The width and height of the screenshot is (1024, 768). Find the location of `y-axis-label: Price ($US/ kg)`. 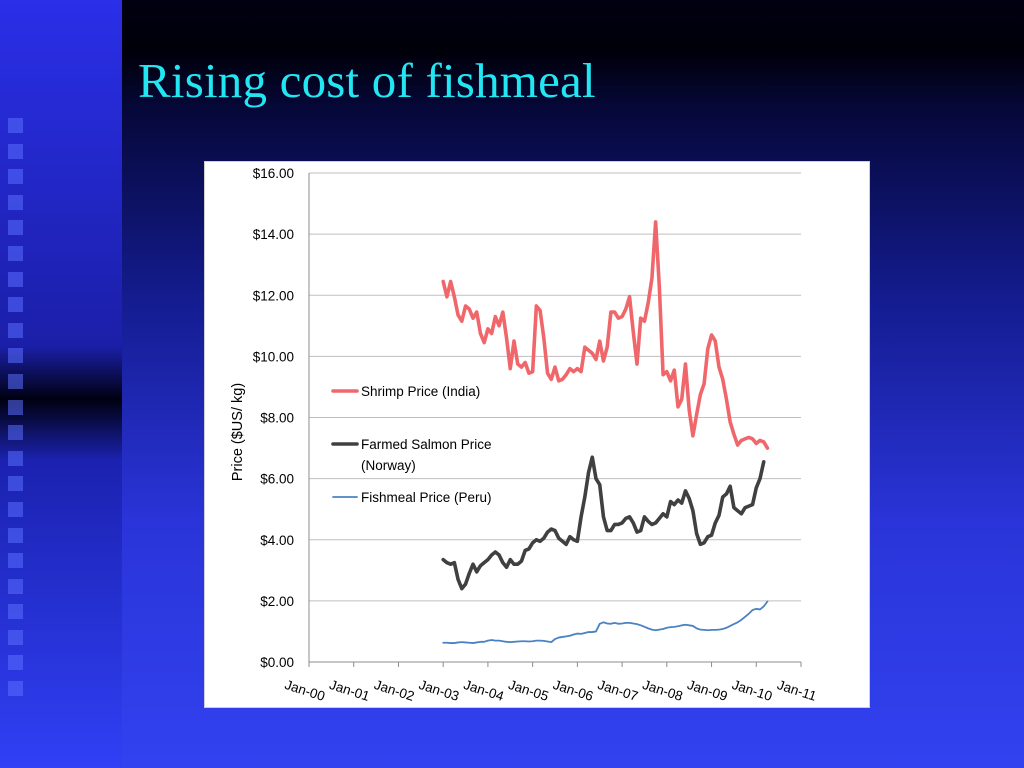

y-axis-label: Price ($US/ kg) is located at coordinates (238, 432).